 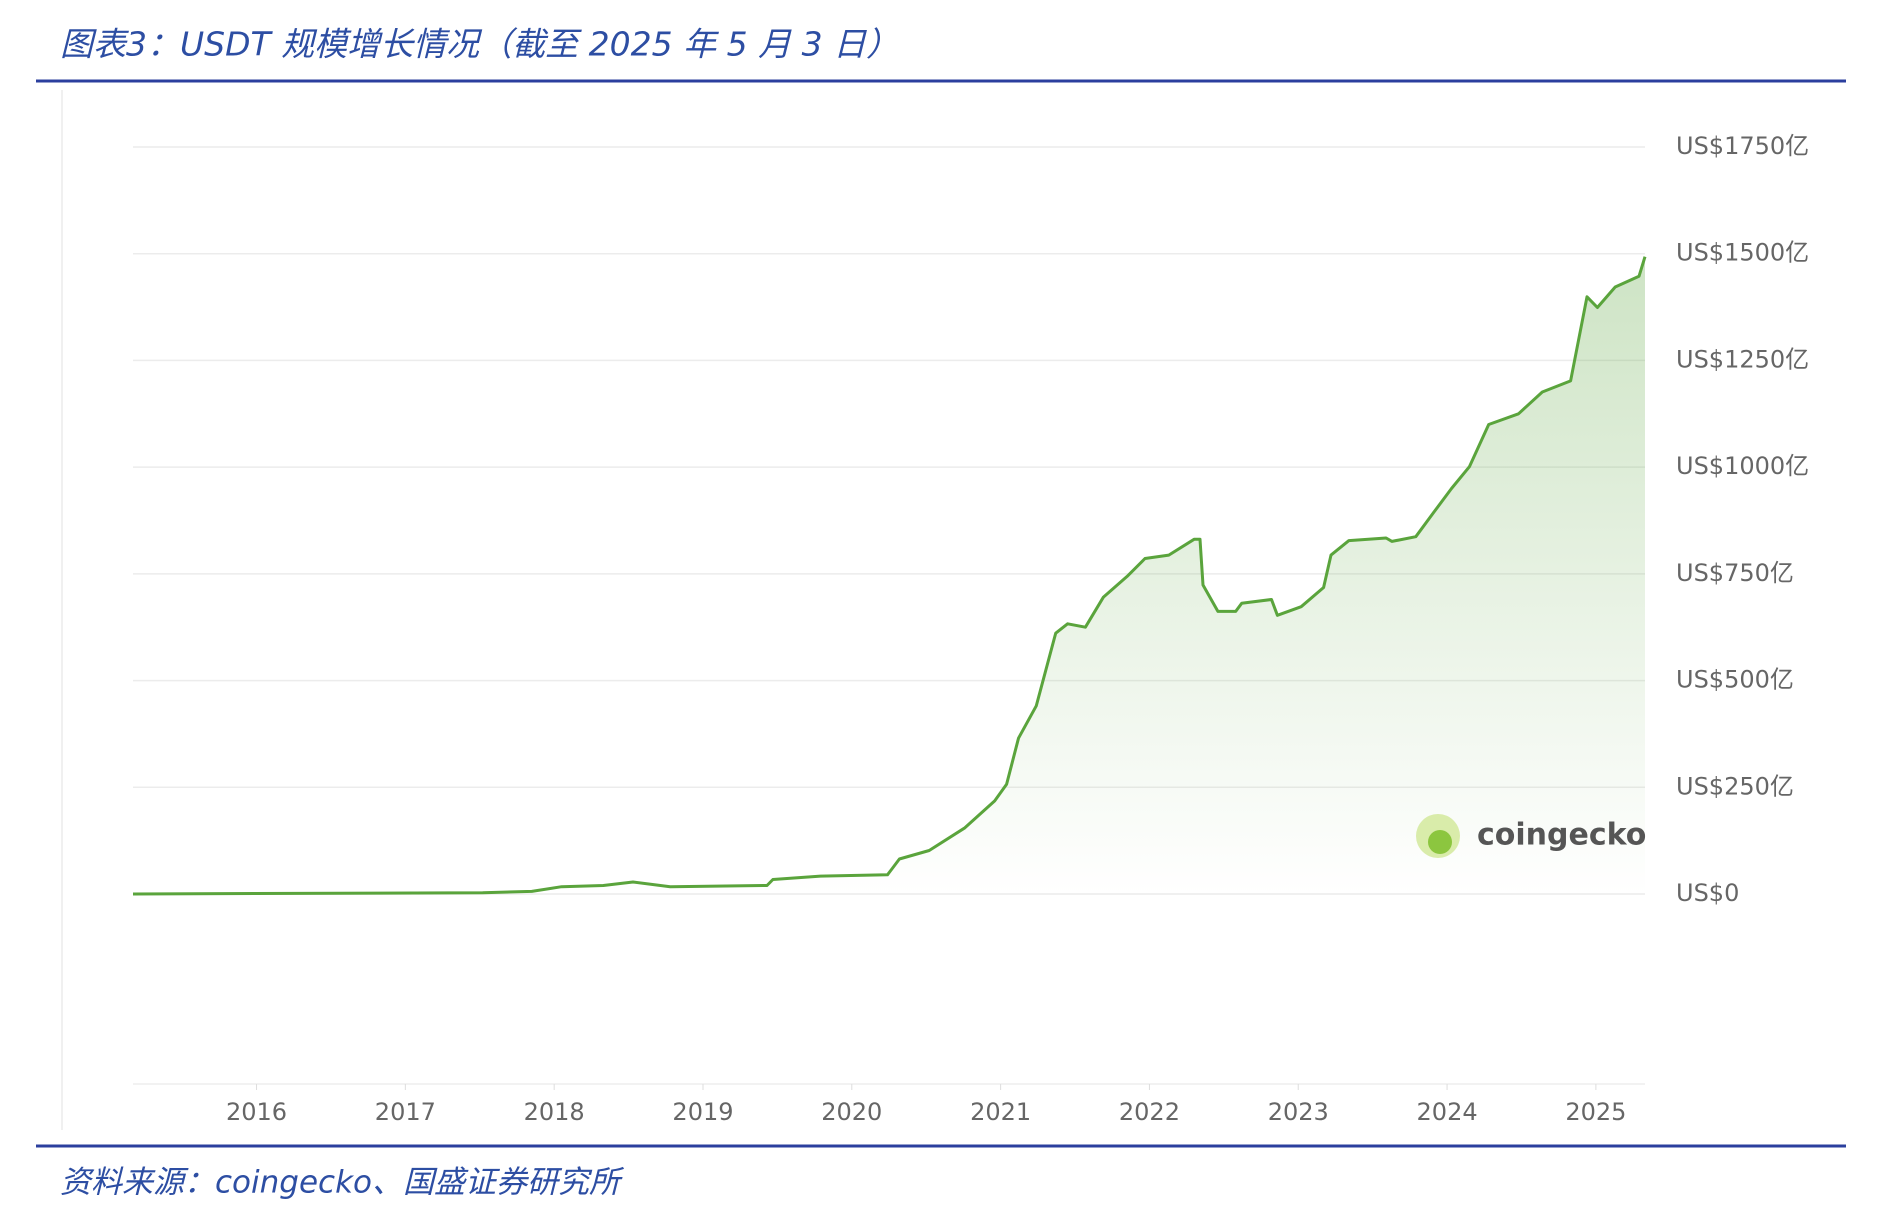 I want to click on x-tick-label: 2023, so click(x=1298, y=1112).